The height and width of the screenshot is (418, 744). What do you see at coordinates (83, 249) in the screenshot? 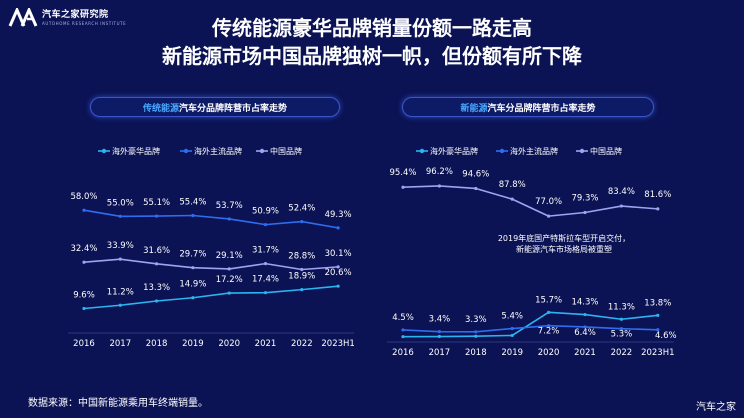
I see `data-label: 32.4%` at bounding box center [83, 249].